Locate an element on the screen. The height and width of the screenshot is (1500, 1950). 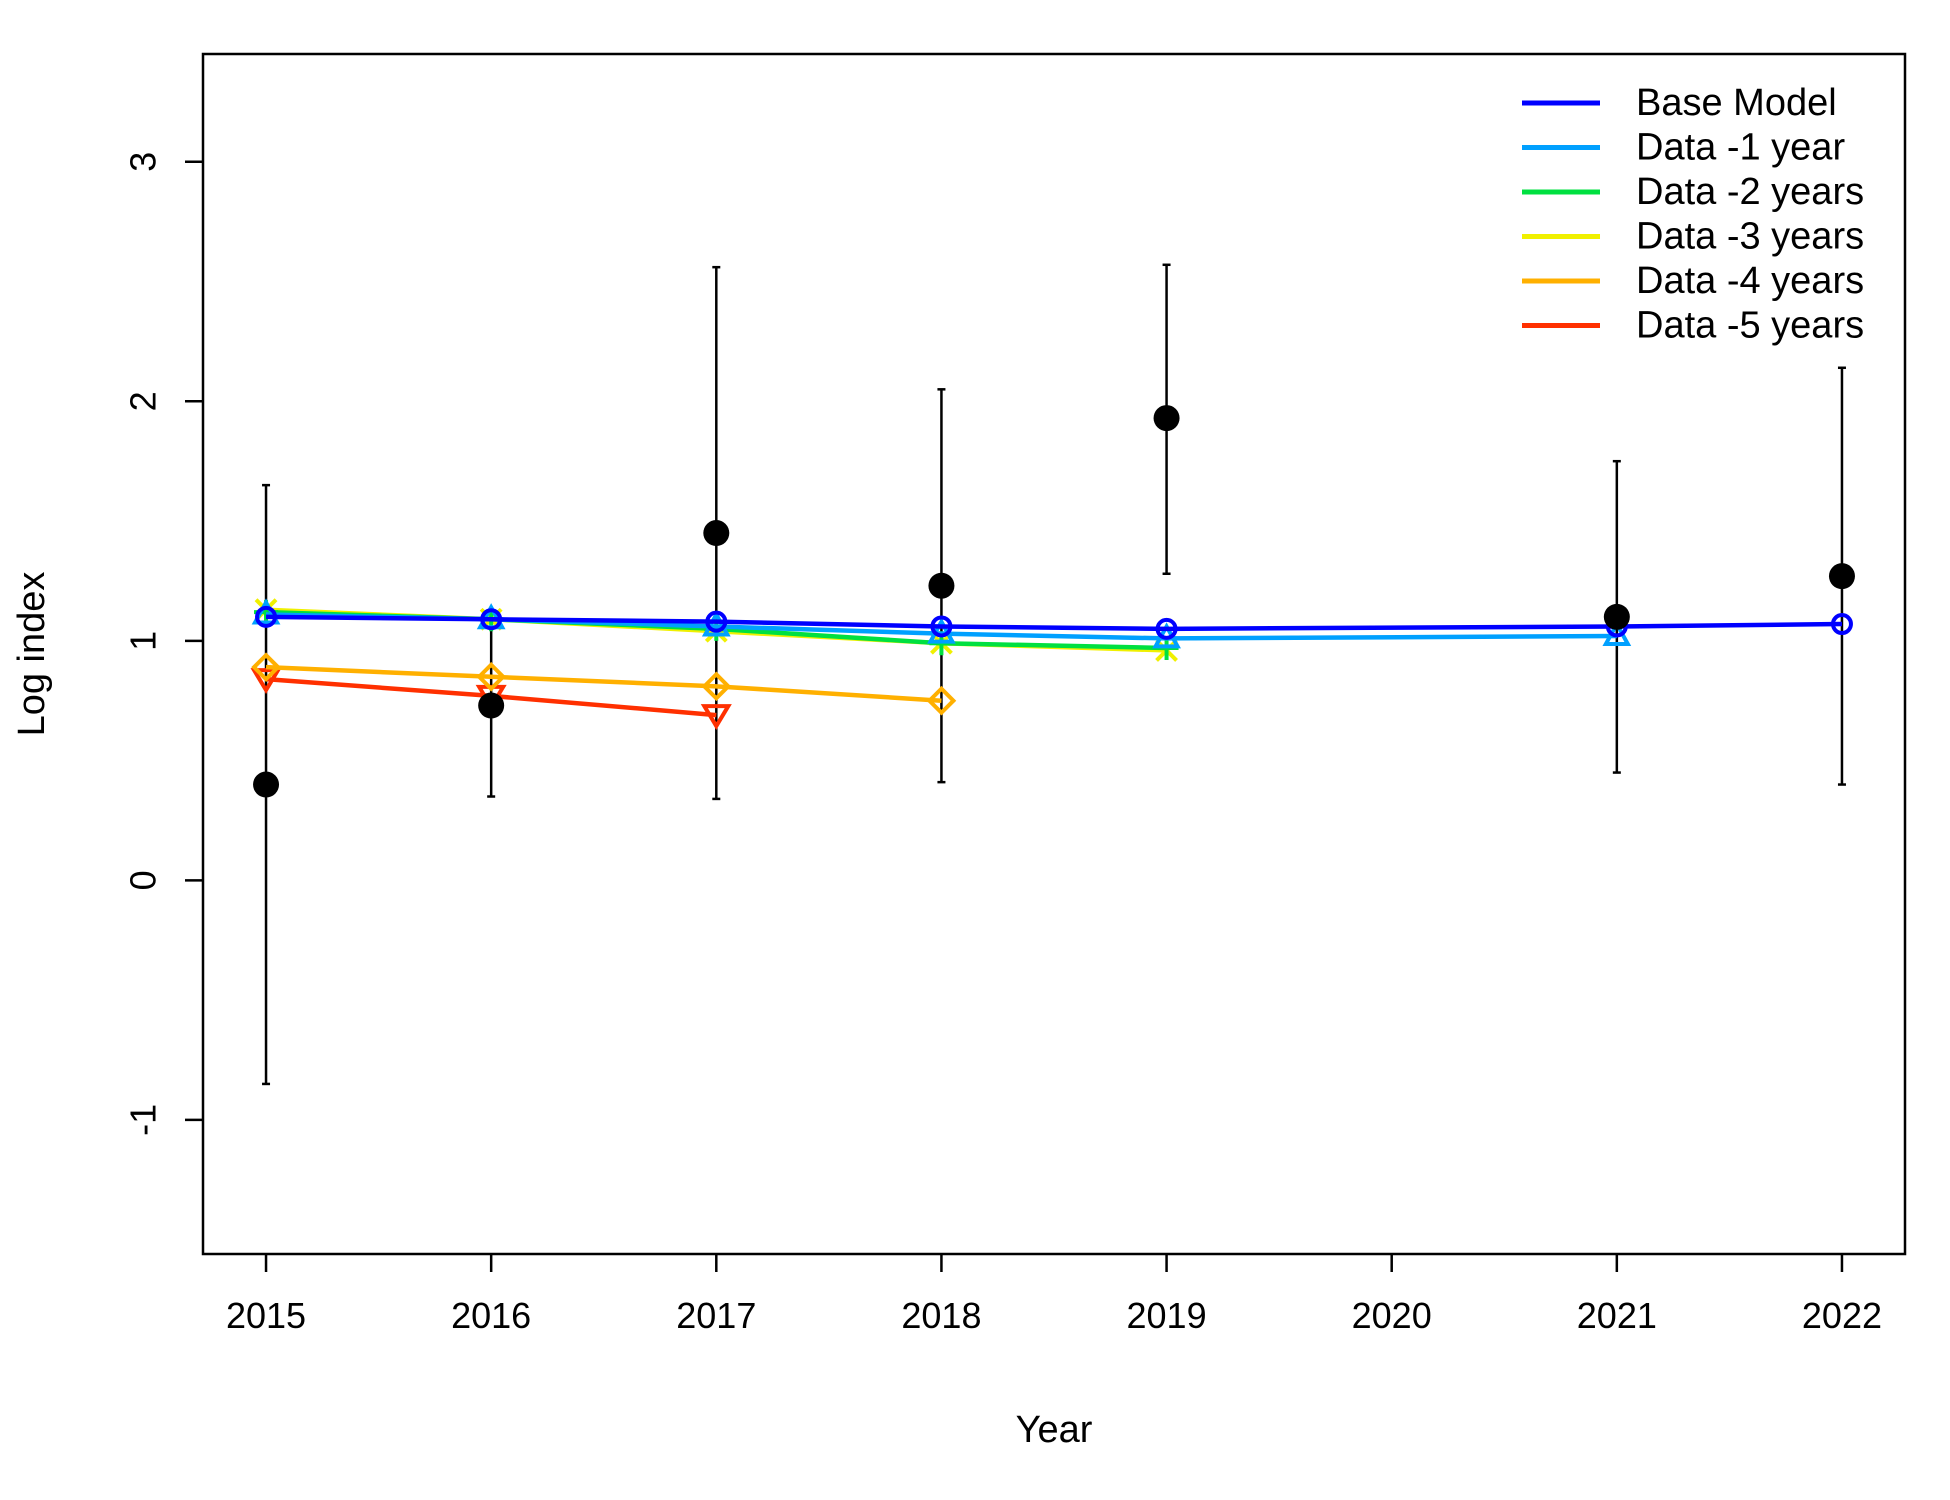
x-axis-title: Year is located at coordinates (1054, 1430).